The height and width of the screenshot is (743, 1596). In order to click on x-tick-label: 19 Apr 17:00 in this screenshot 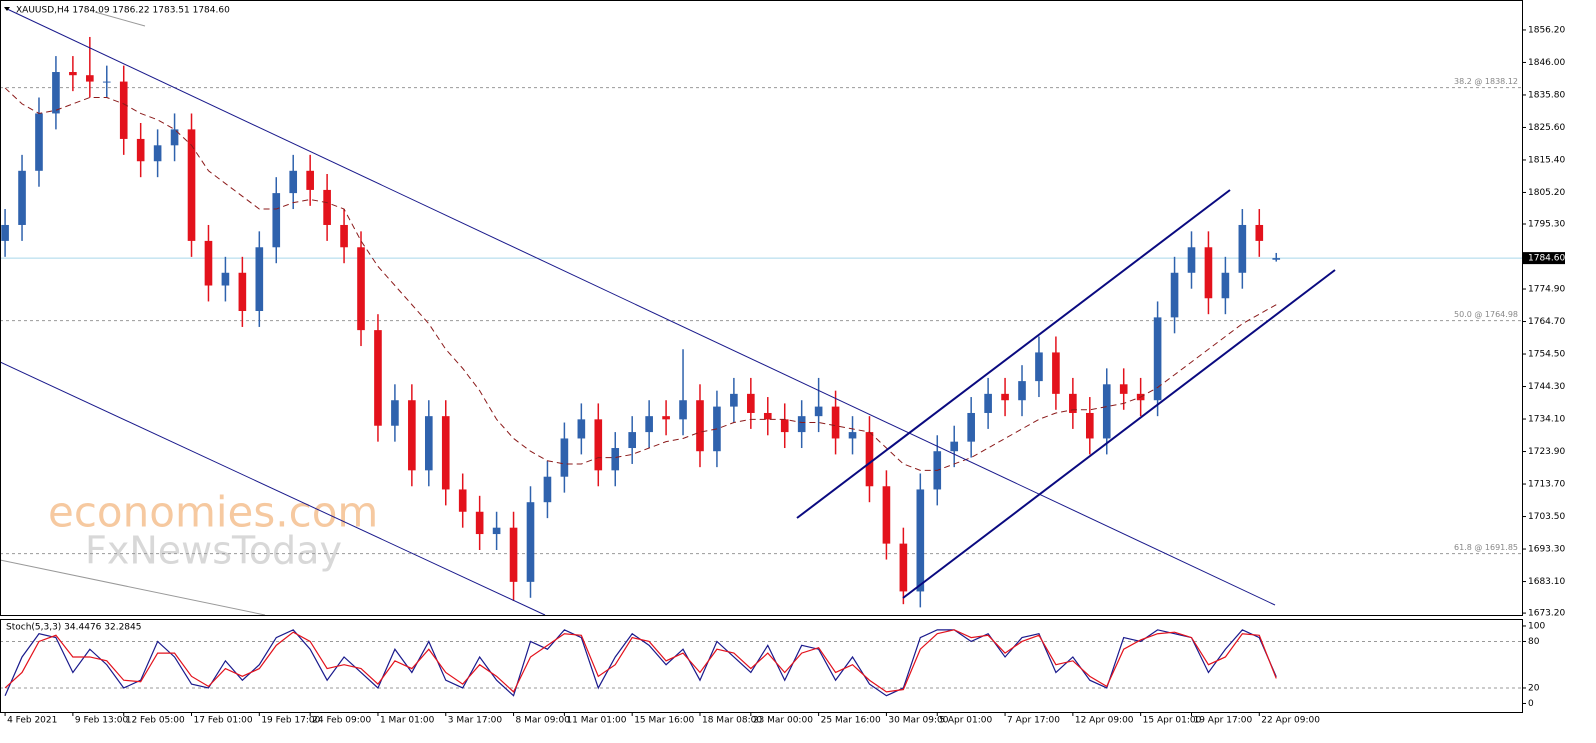, I will do `click(1222, 721)`.